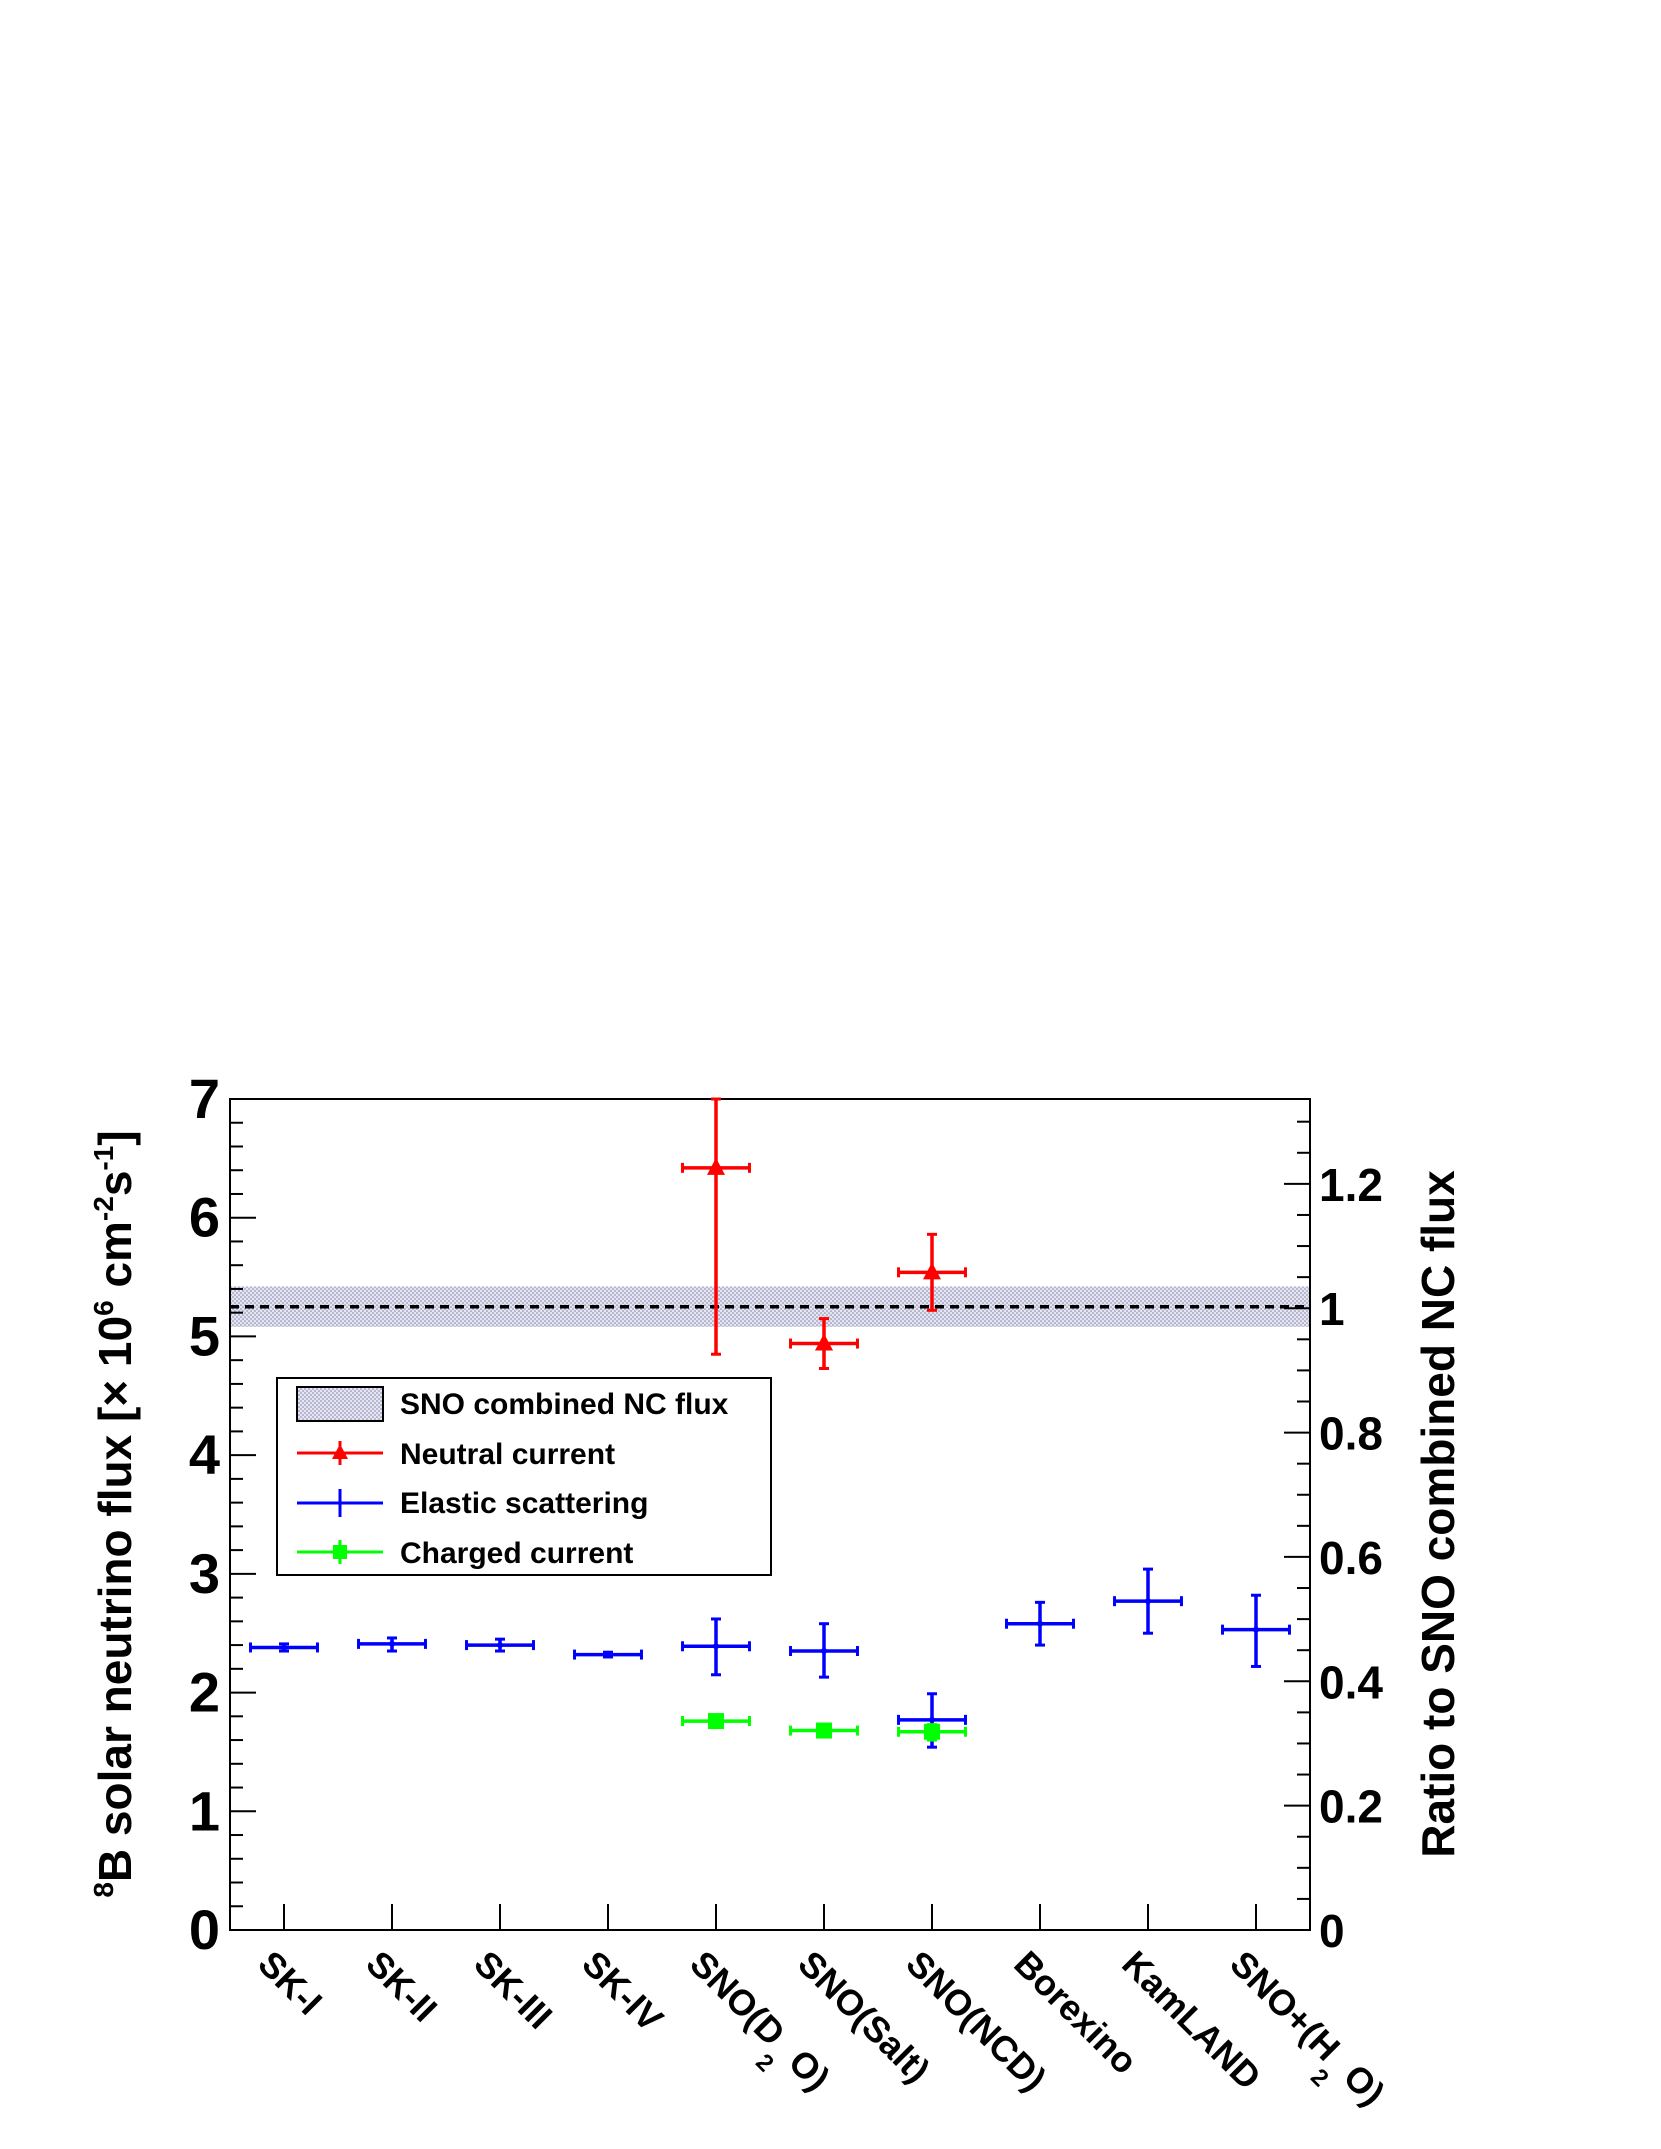 Image resolution: width=1661 pixels, height=2149 pixels. What do you see at coordinates (1351, 1434) in the screenshot?
I see `y2-tick-label: 0.8` at bounding box center [1351, 1434].